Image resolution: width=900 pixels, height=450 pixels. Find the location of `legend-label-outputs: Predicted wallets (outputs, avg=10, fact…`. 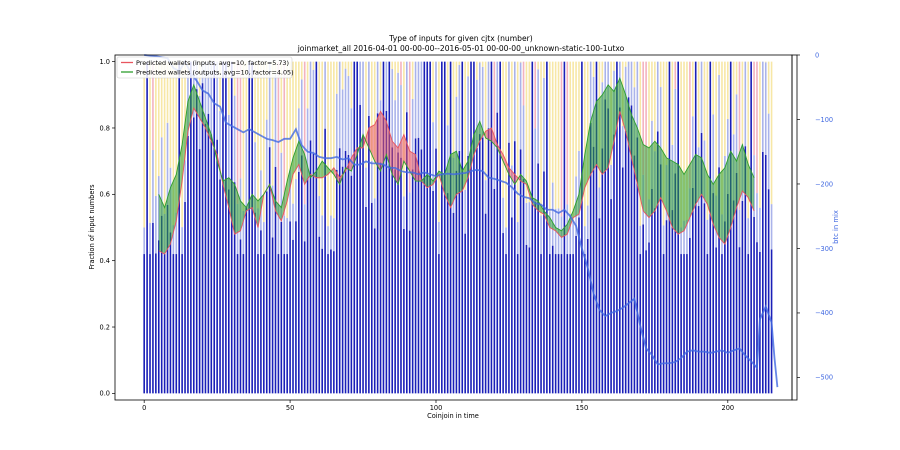

legend-label-outputs: Predicted wallets (outputs, avg=10, fact… is located at coordinates (215, 72).